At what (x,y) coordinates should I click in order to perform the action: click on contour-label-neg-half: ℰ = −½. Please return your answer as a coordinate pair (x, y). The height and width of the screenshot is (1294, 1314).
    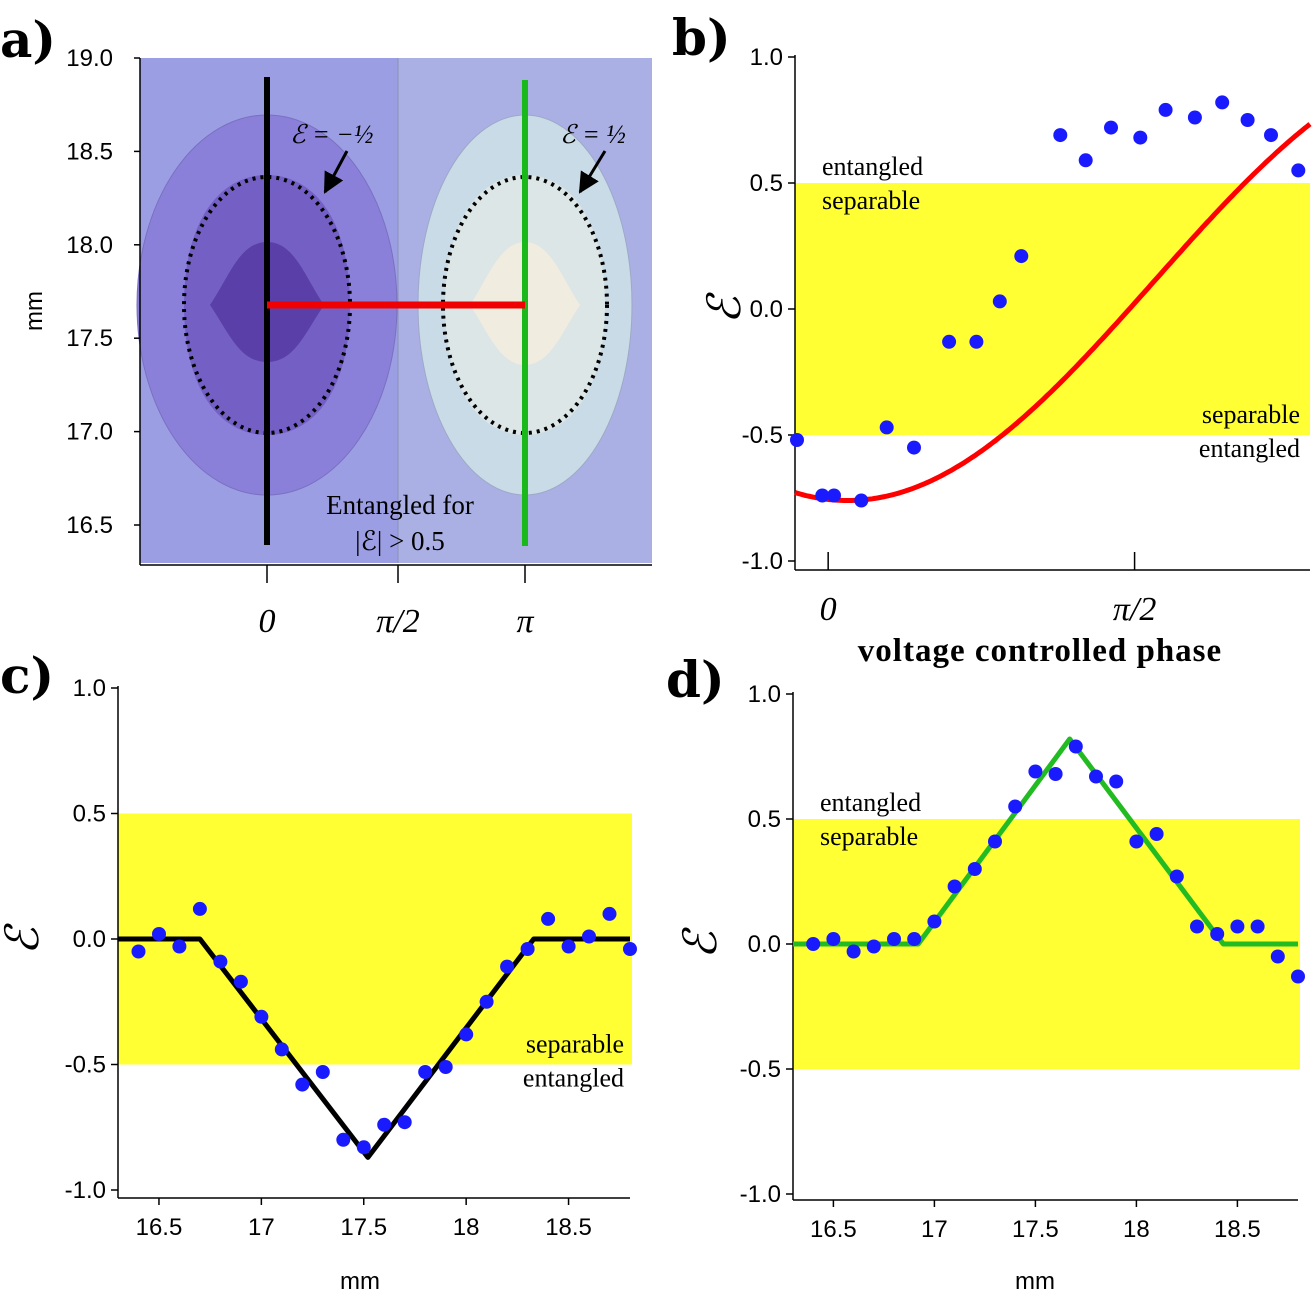
    Looking at the image, I should click on (331, 134).